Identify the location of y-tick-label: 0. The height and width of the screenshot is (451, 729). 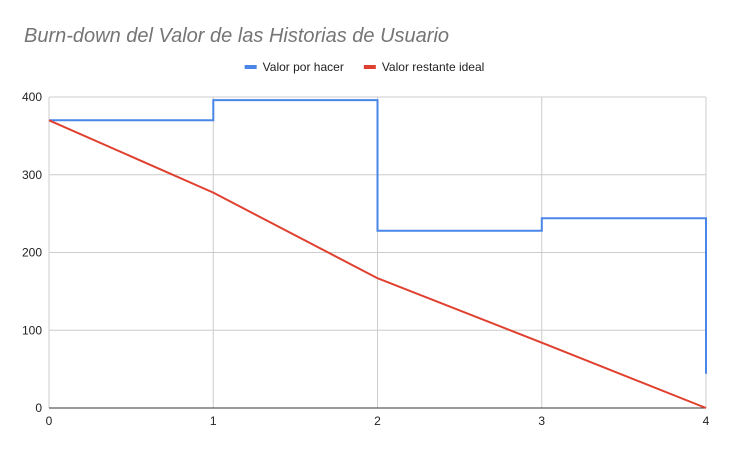
(38, 408).